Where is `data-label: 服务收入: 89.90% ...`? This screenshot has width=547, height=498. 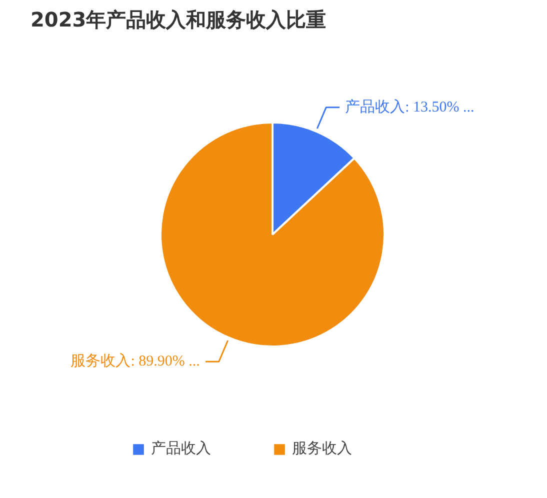 data-label: 服务收入: 89.90% ... is located at coordinates (135, 361).